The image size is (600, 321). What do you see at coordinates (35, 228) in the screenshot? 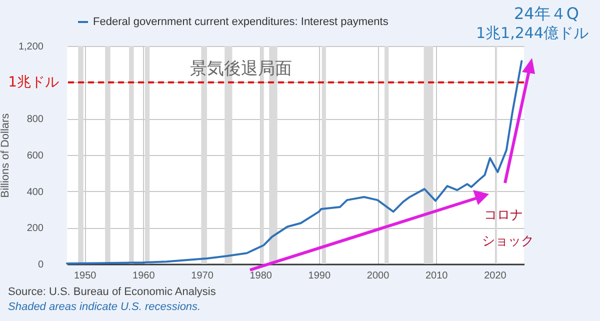
I see `y-tick-label: 200` at bounding box center [35, 228].